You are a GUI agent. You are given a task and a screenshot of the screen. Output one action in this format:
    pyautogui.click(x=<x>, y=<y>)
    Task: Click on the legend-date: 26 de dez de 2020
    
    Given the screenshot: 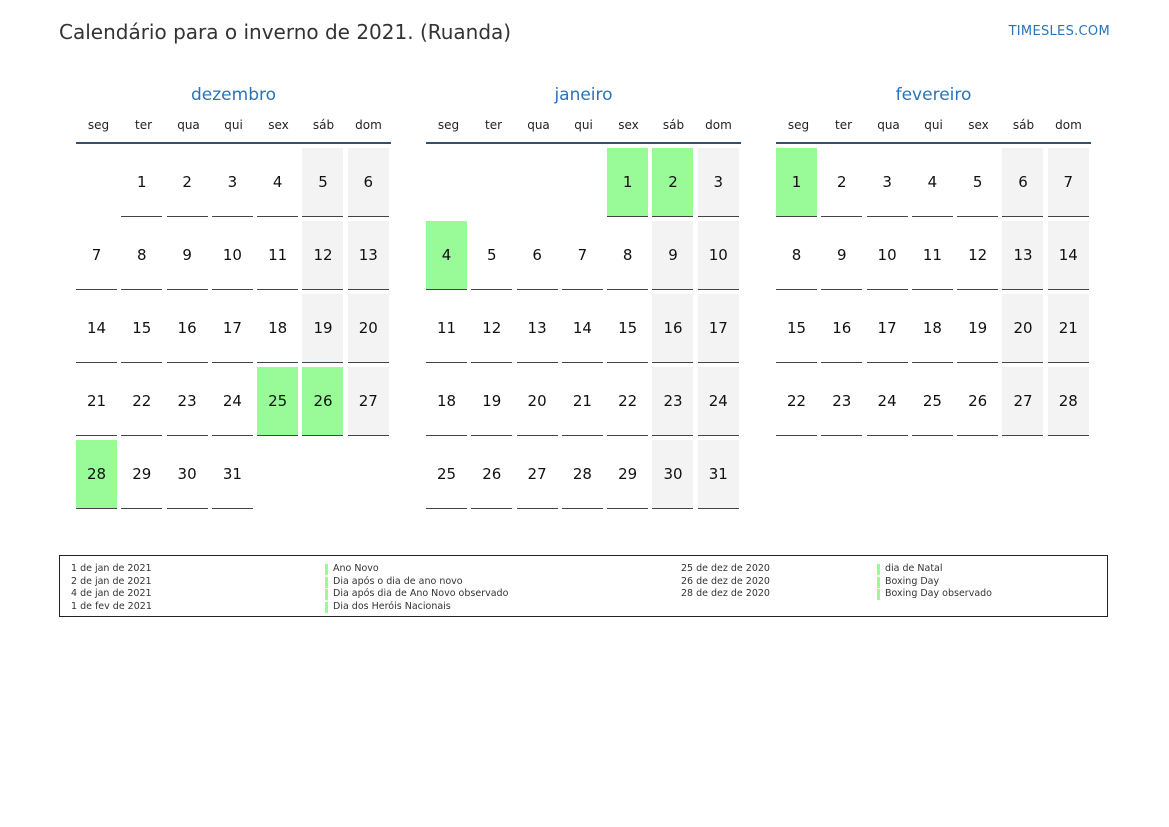 What is the action you would take?
    pyautogui.click(x=725, y=581)
    